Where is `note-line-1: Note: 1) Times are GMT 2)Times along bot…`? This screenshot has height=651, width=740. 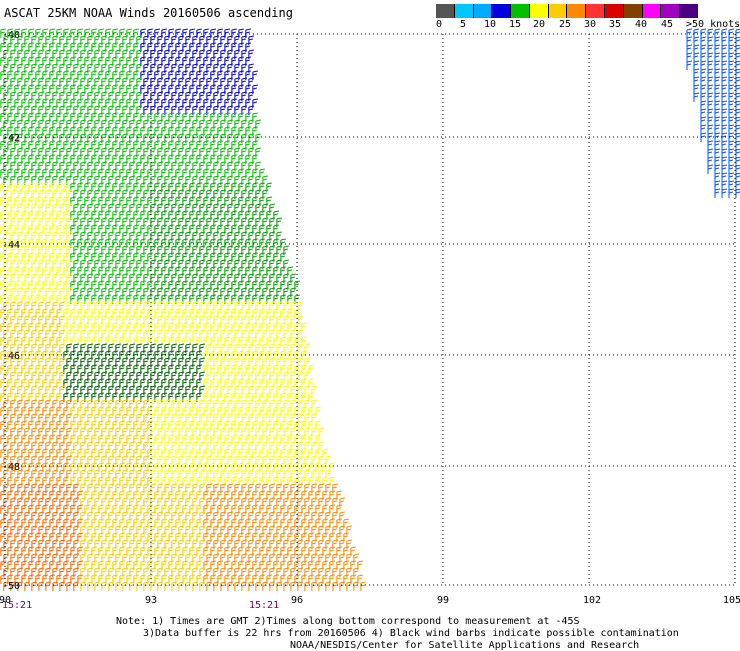 note-line-1: Note: 1) Times are GMT 2)Times along bot… is located at coordinates (348, 621).